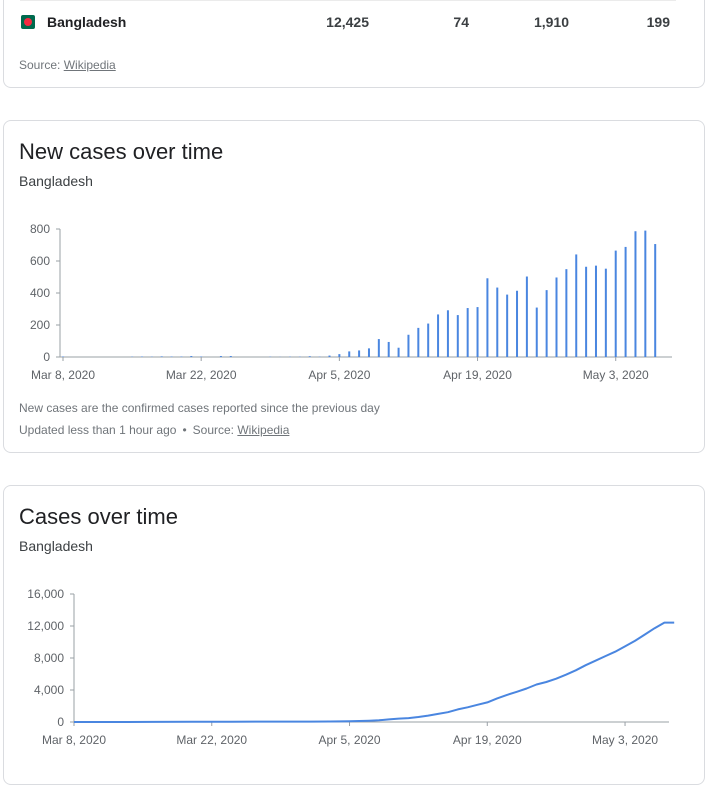 This screenshot has width=709, height=785. I want to click on deaths-value: 199, so click(630, 22).